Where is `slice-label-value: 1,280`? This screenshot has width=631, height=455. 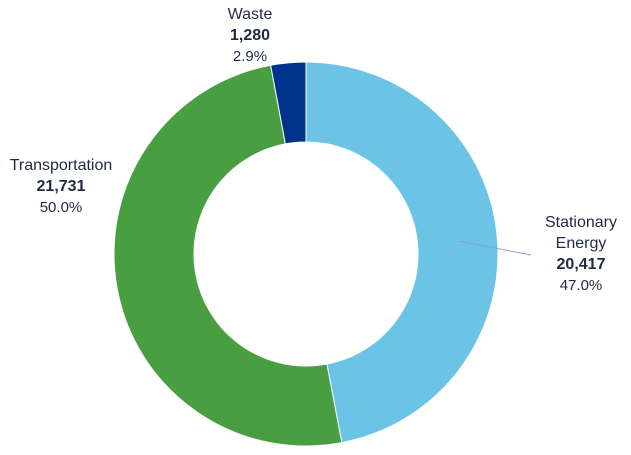 slice-label-value: 1,280 is located at coordinates (250, 35).